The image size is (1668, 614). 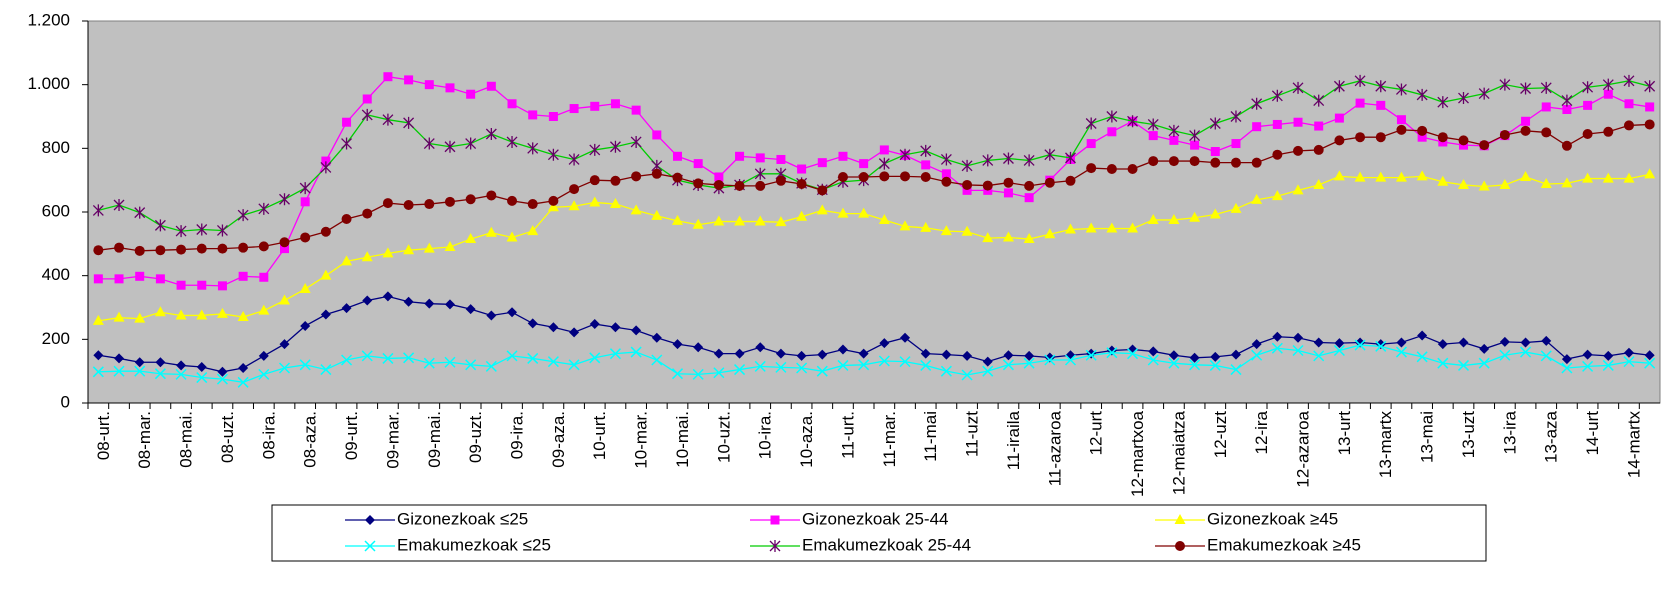 What do you see at coordinates (806, 439) in the screenshot?
I see `x-tick-label: 10-aza.` at bounding box center [806, 439].